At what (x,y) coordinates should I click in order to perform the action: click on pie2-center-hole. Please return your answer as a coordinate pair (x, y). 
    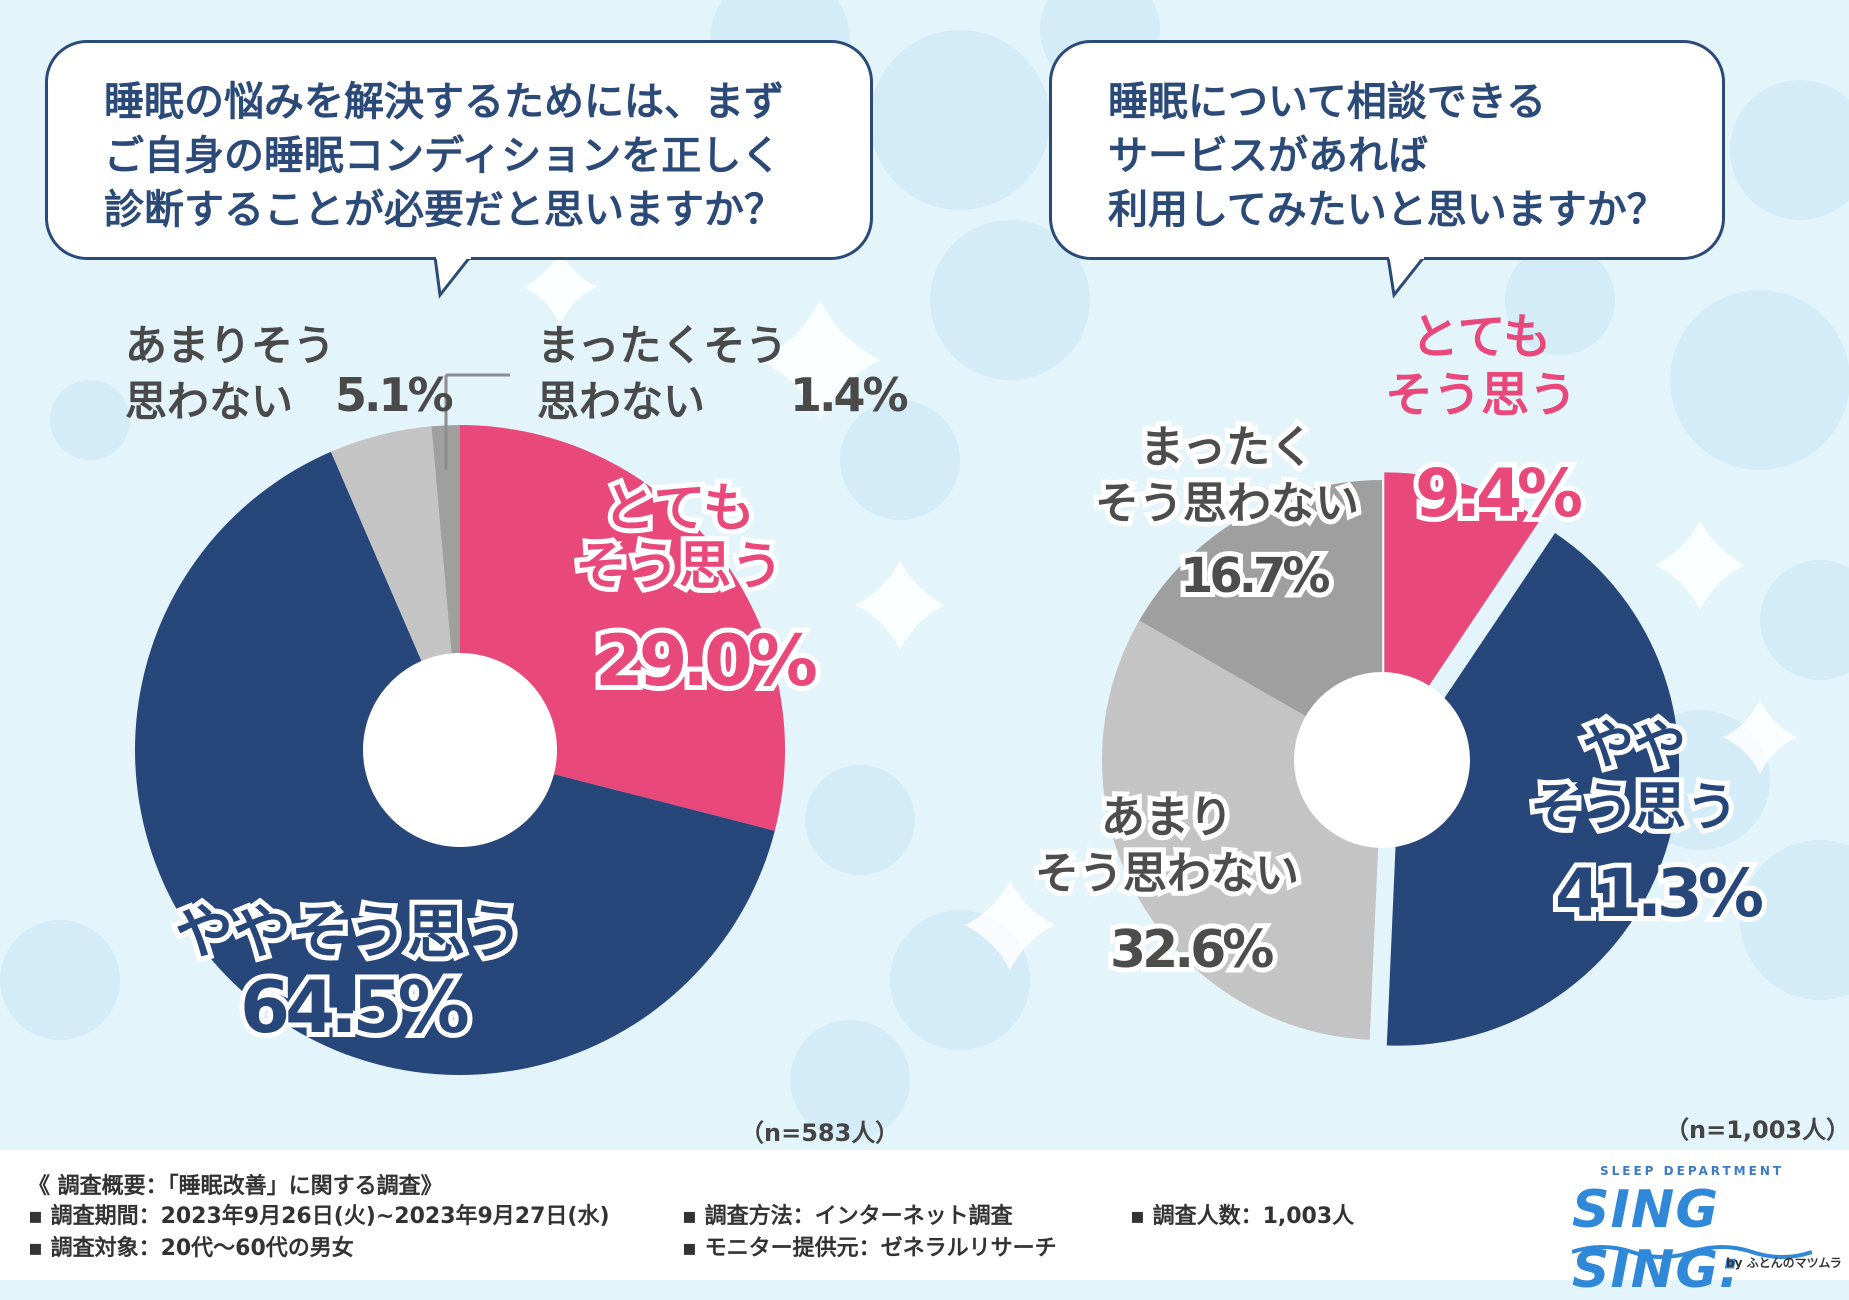
    Looking at the image, I should click on (1382, 760).